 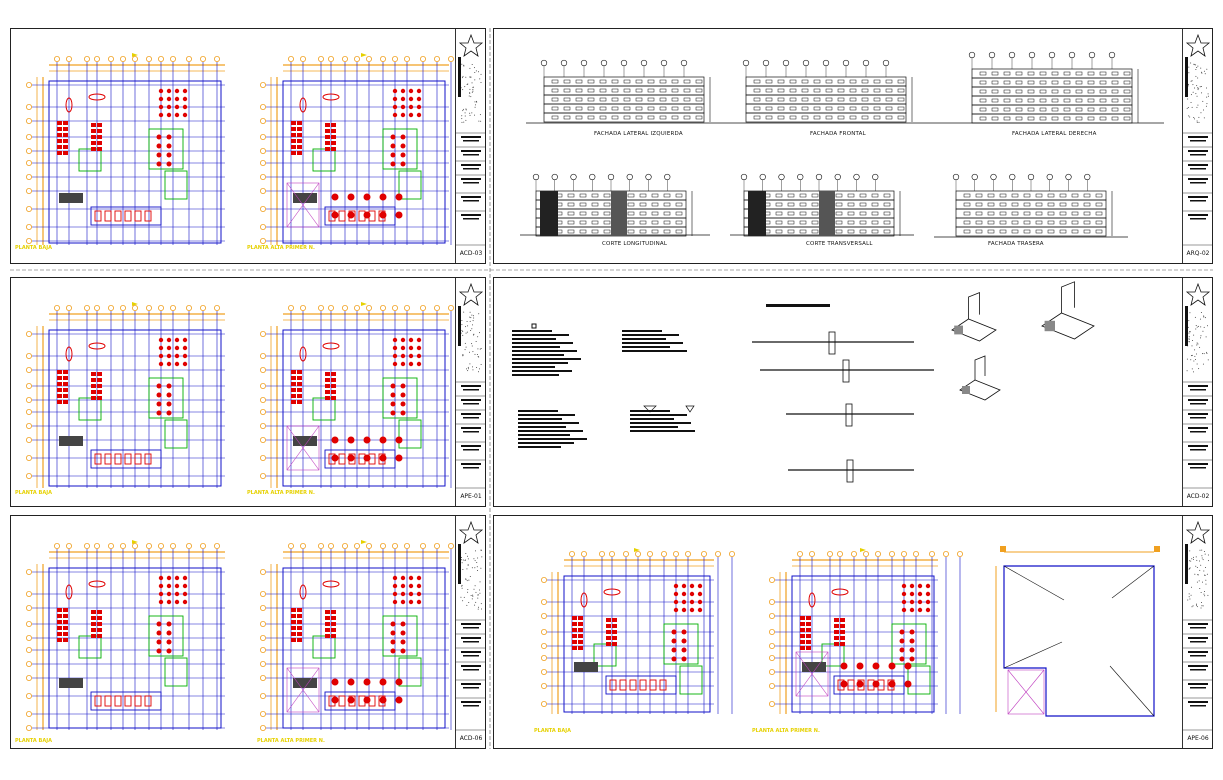 What do you see at coordinates (838, 134) in the screenshot?
I see `elevation-label-2: FACHADA FRONTAL` at bounding box center [838, 134].